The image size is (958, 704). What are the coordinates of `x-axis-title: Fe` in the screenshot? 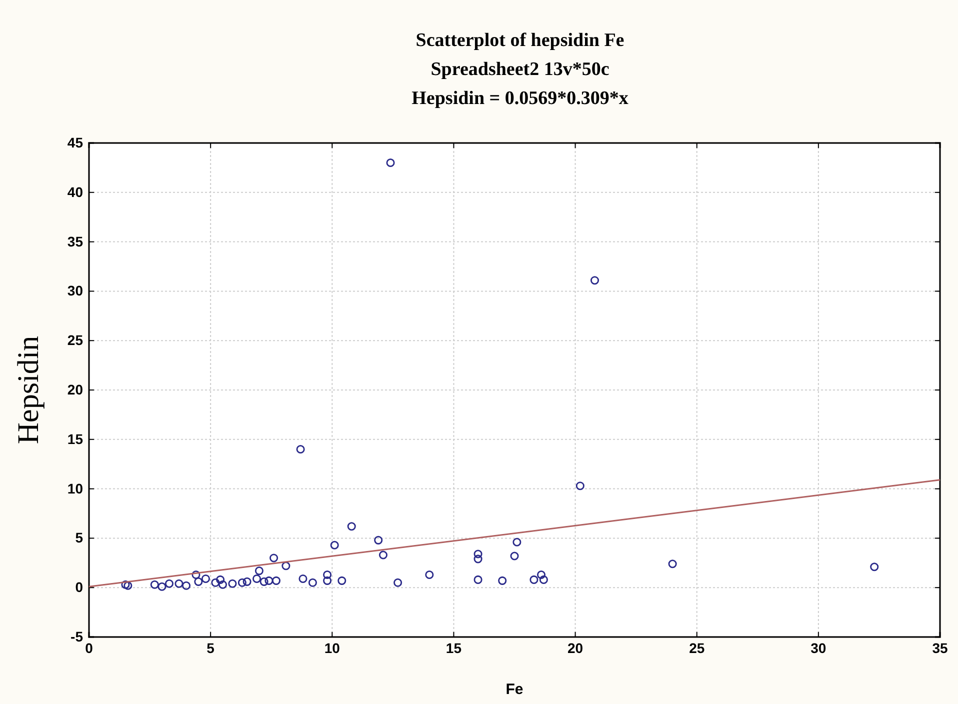 It's located at (515, 689).